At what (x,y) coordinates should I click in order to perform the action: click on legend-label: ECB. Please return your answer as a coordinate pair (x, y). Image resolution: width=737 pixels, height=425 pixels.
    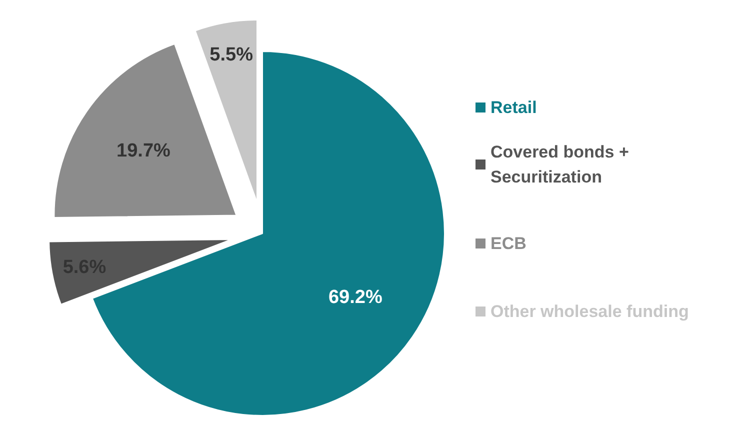
    Looking at the image, I should click on (508, 243).